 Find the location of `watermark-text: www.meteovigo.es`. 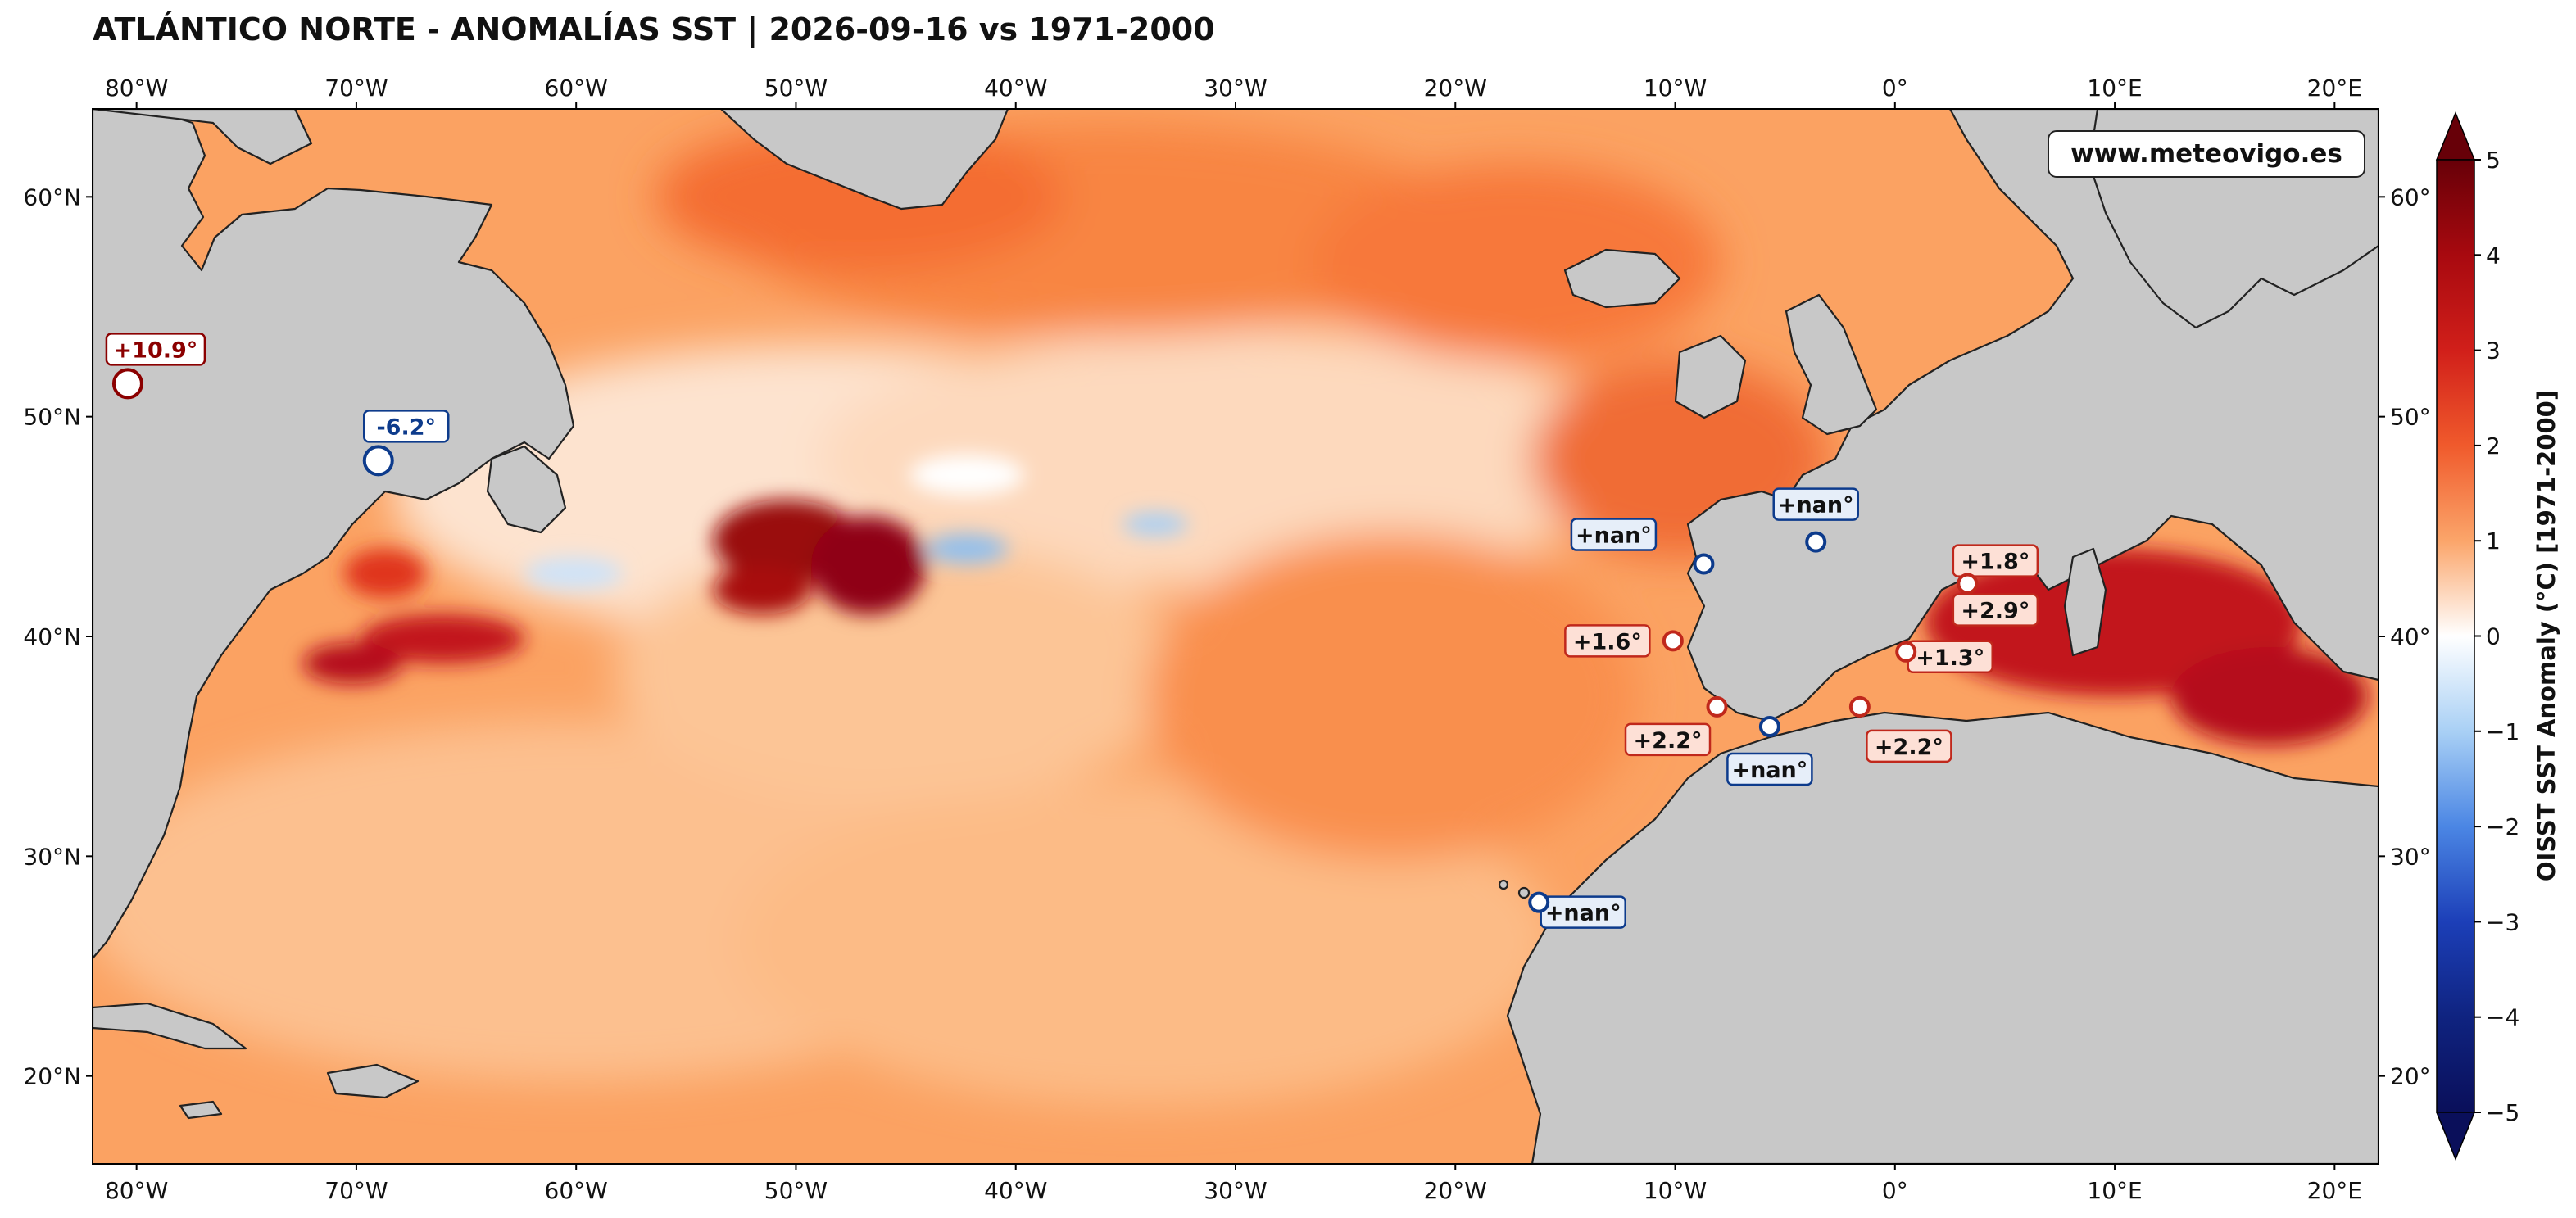

watermark-text: www.meteovigo.es is located at coordinates (2206, 154).